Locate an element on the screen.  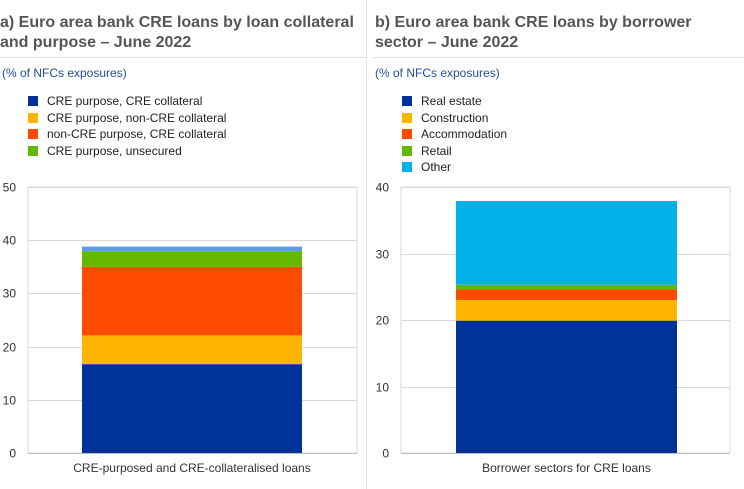
legend-item: CRE purpose, unsecured is located at coordinates (127, 151).